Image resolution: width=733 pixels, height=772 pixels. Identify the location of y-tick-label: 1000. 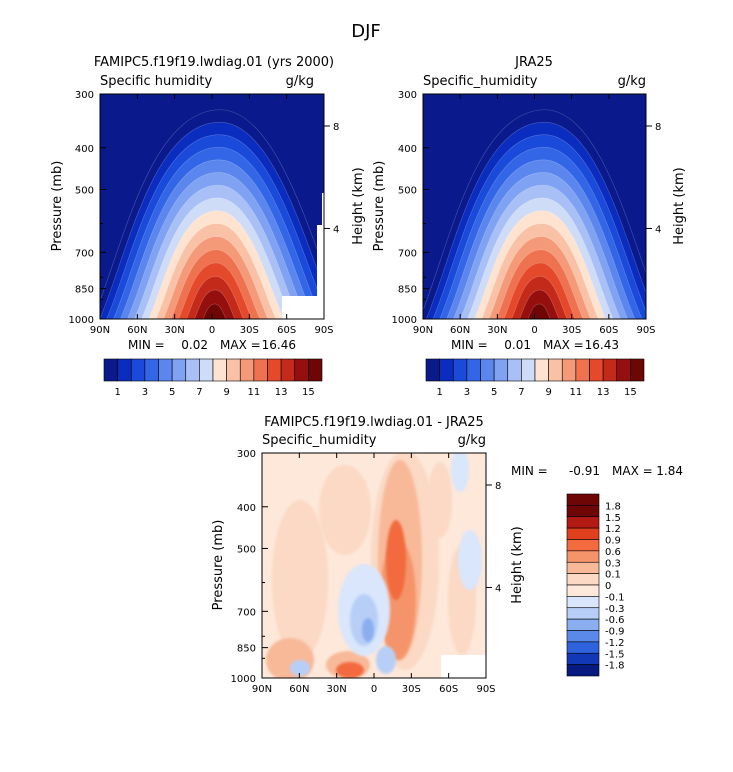
(404, 320).